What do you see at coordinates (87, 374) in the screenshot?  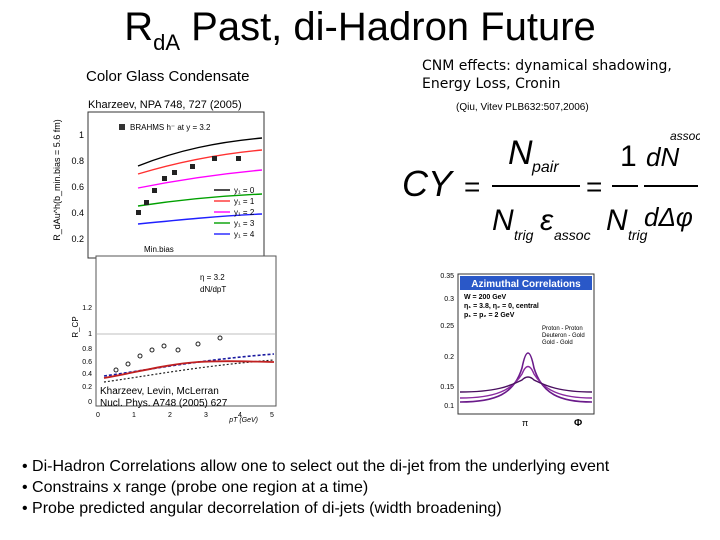 I see `plot2-ytick: 0.4` at bounding box center [87, 374].